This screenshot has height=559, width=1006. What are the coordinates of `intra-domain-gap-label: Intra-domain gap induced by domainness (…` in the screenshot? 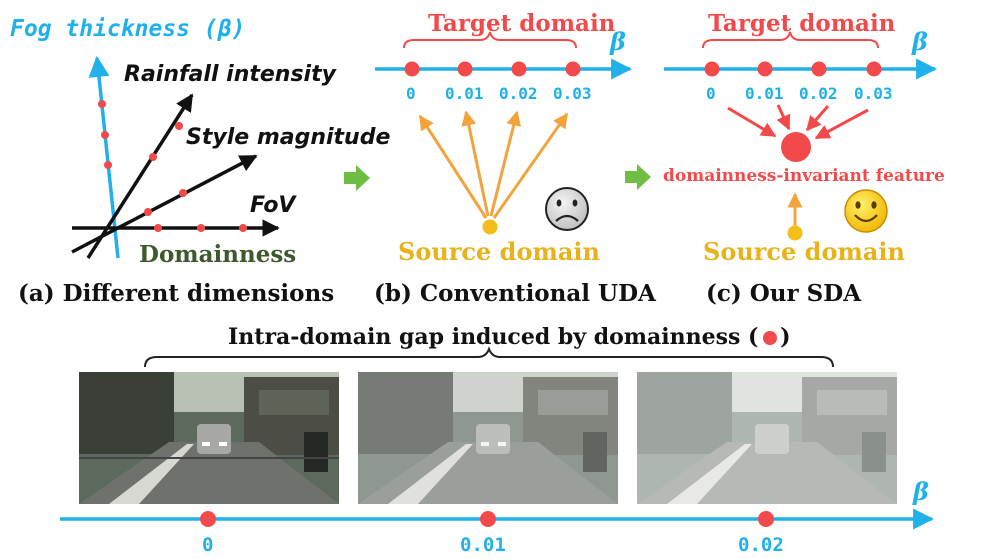 It's located at (509, 337).